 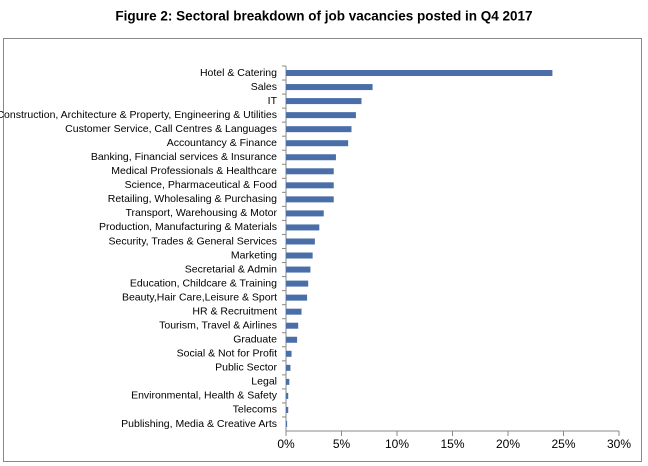 I want to click on y-tick-label: Accountancy & Finance, so click(x=222, y=143).